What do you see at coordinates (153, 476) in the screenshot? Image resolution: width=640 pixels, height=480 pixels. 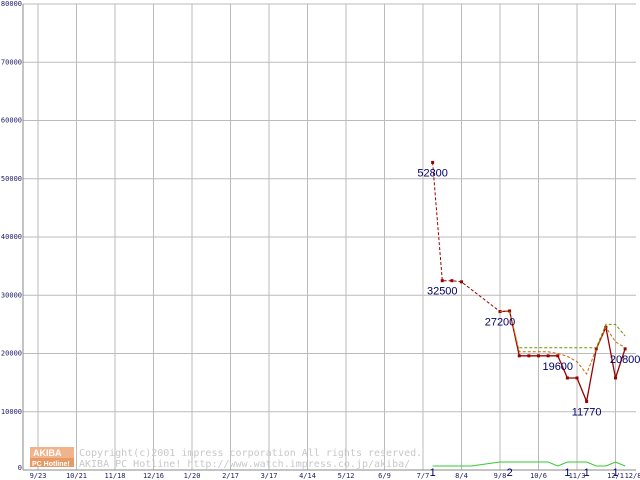 I see `x-tick-label: 12/16` at bounding box center [153, 476].